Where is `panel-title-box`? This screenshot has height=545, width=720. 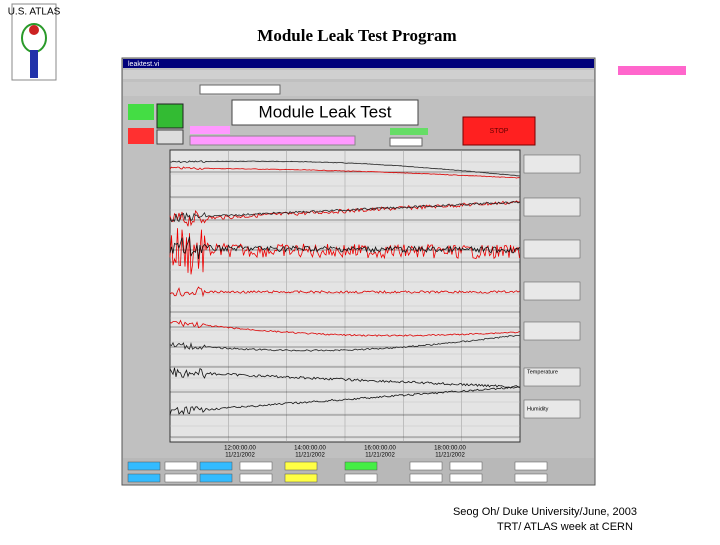
panel-title-box is located at coordinates (325, 112).